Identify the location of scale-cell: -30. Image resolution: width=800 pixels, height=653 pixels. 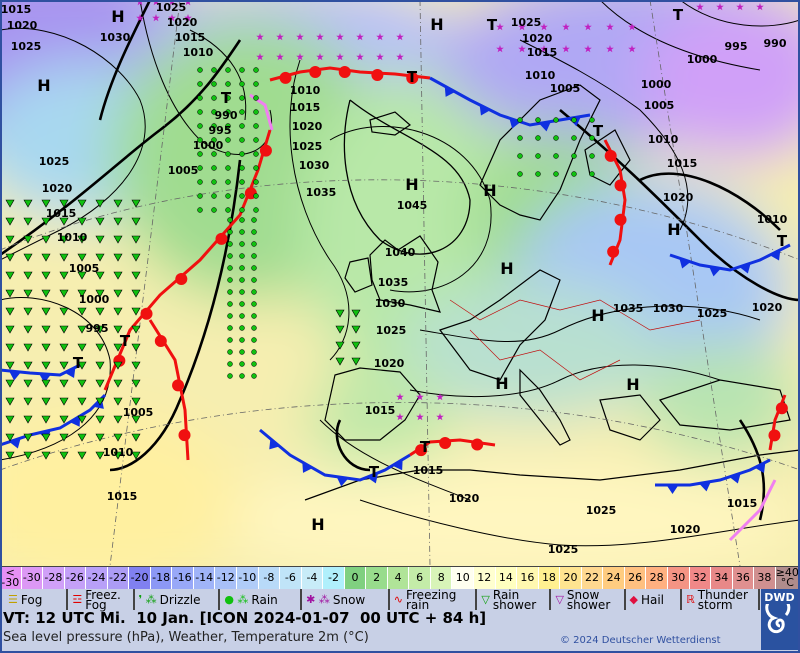
(32, 578).